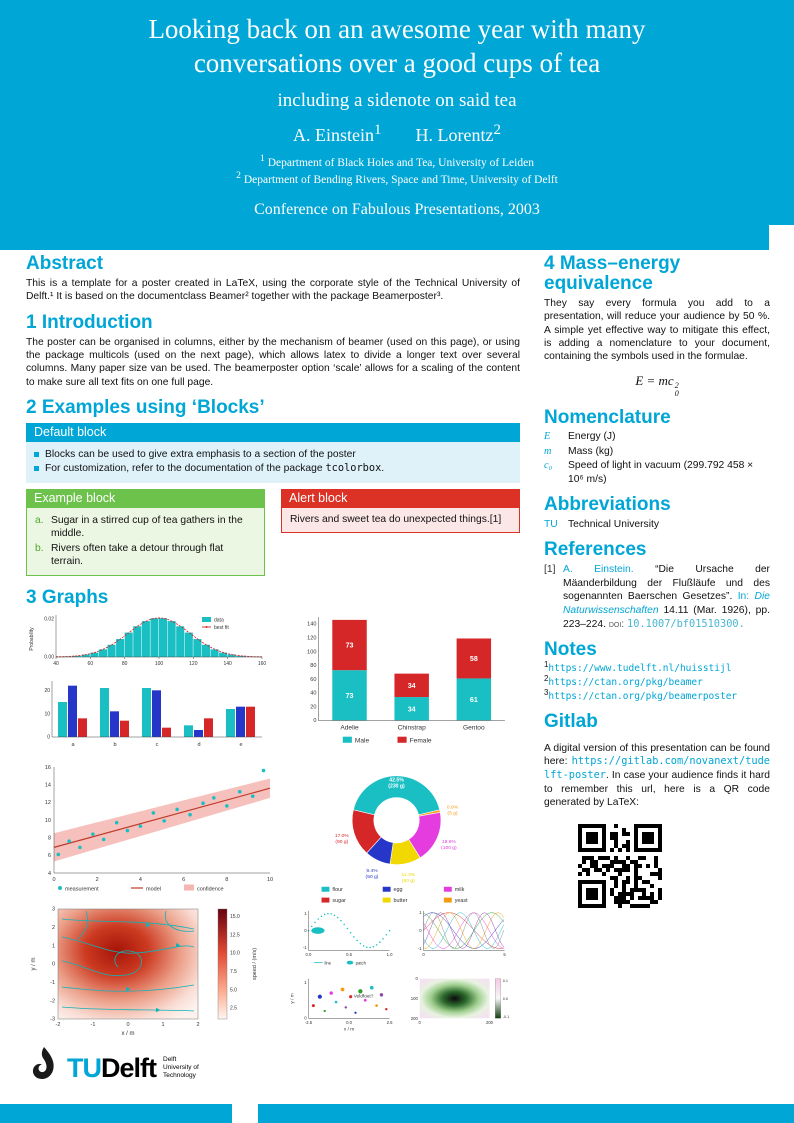  What do you see at coordinates (183, 880) in the screenshot?
I see `svg-text: 6` at bounding box center [183, 880].